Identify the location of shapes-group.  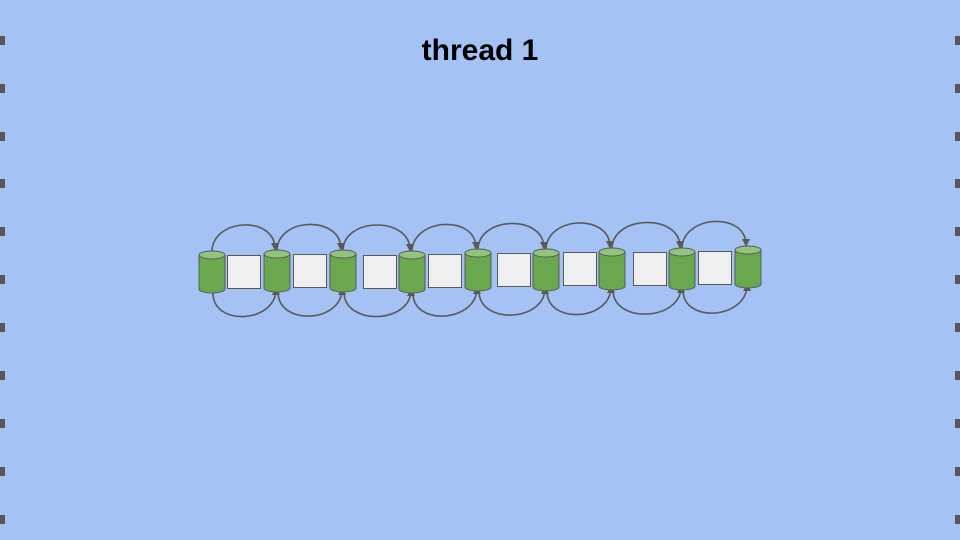
(480, 269).